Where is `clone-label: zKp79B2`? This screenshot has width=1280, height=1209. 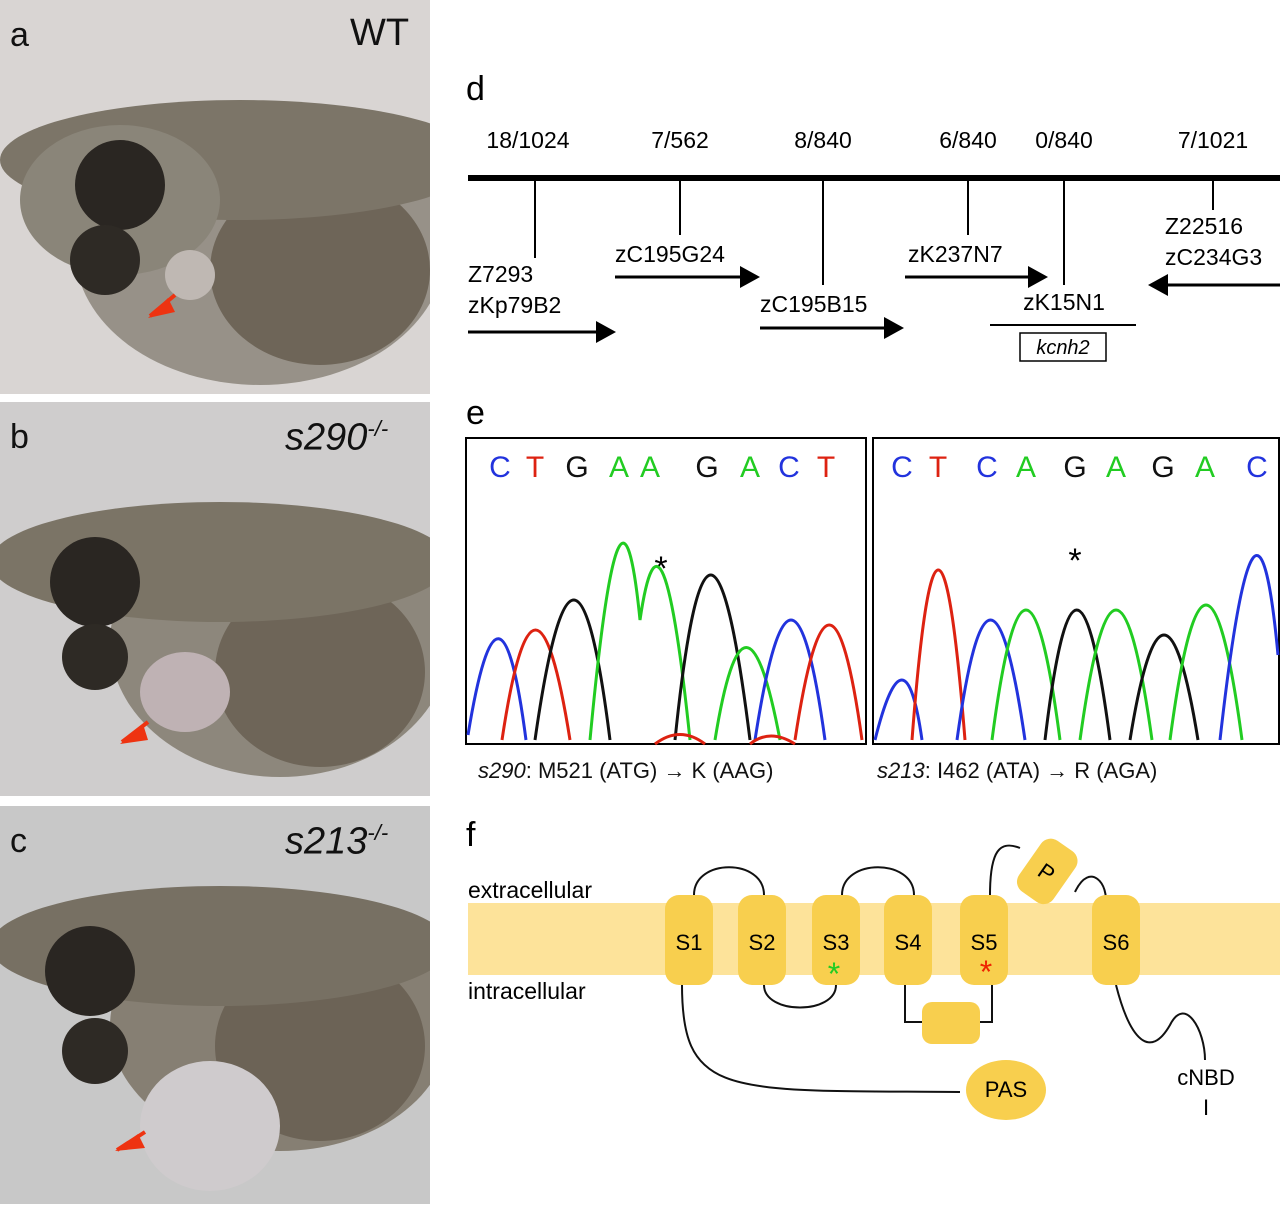
clone-label: zKp79B2 is located at coordinates (514, 305).